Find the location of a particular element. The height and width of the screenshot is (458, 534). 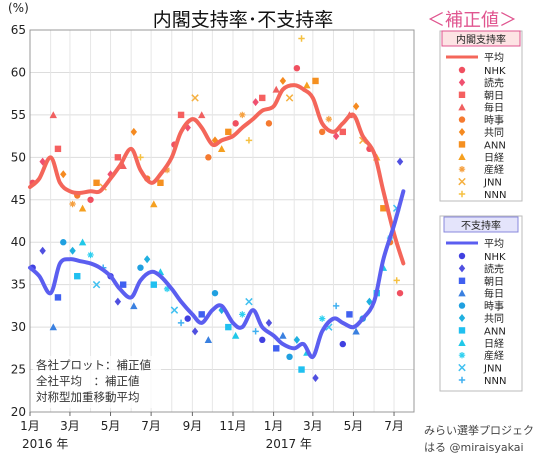

y-tick-label: 65 is located at coordinates (18, 30).